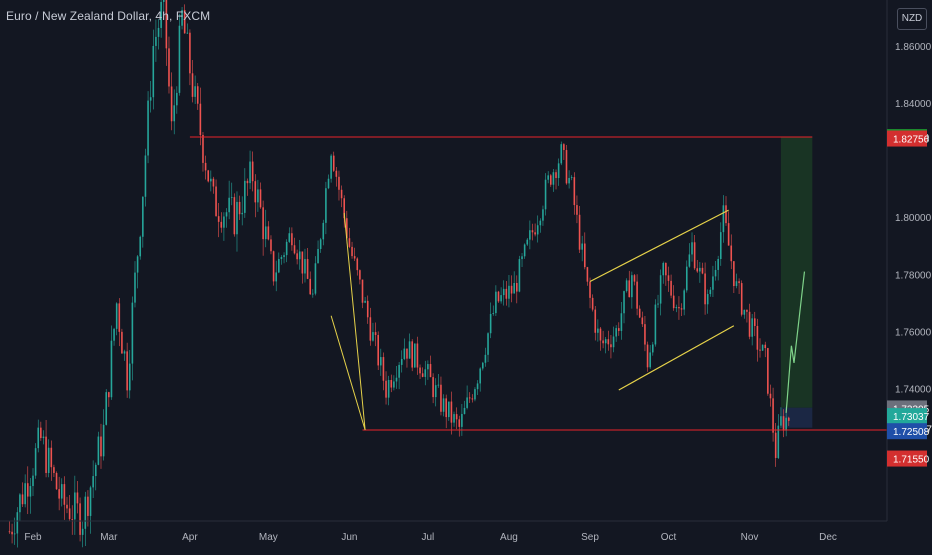 The image size is (932, 555). Describe the element at coordinates (913, 47) in the screenshot. I see `y-tick-label: 1.86000` at that location.